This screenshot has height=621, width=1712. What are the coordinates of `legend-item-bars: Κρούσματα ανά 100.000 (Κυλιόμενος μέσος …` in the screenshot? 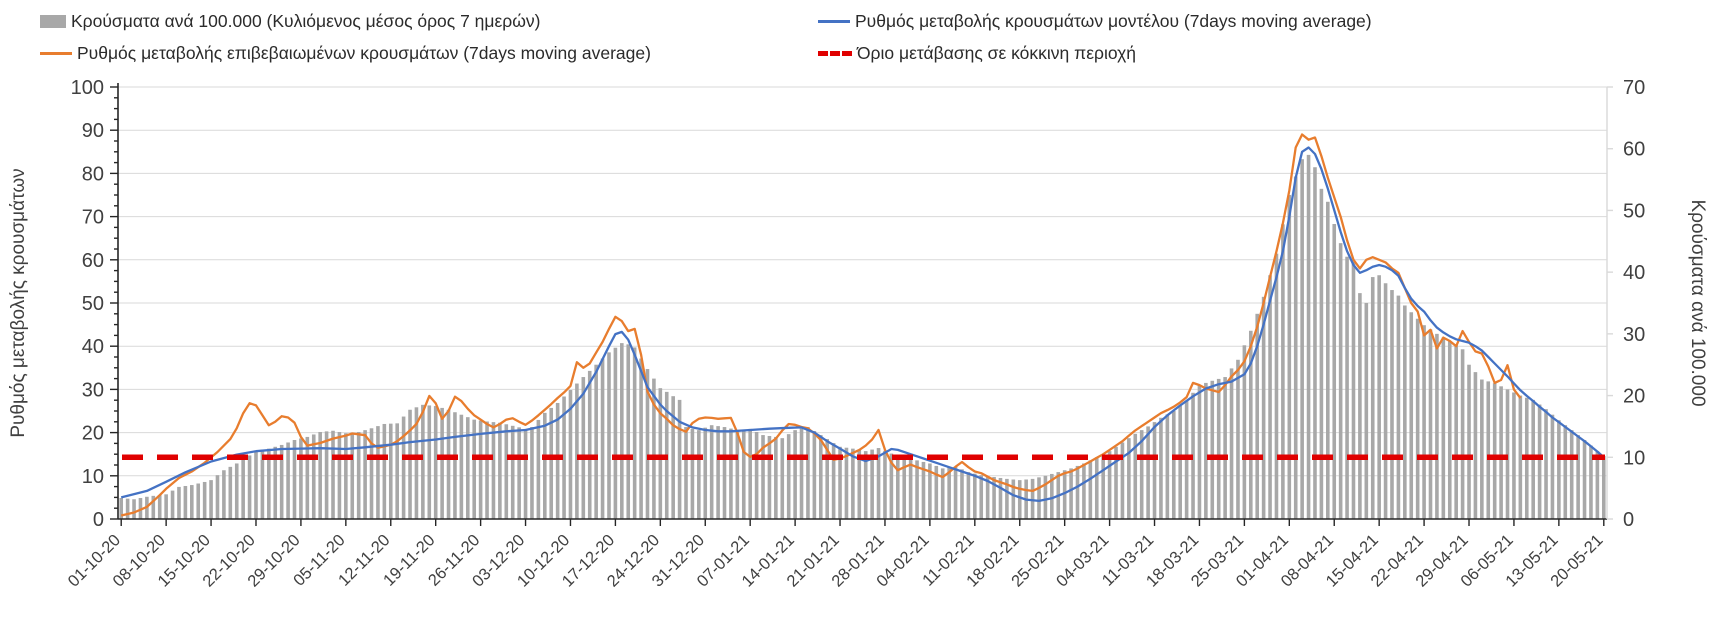 It's located at (290, 21).